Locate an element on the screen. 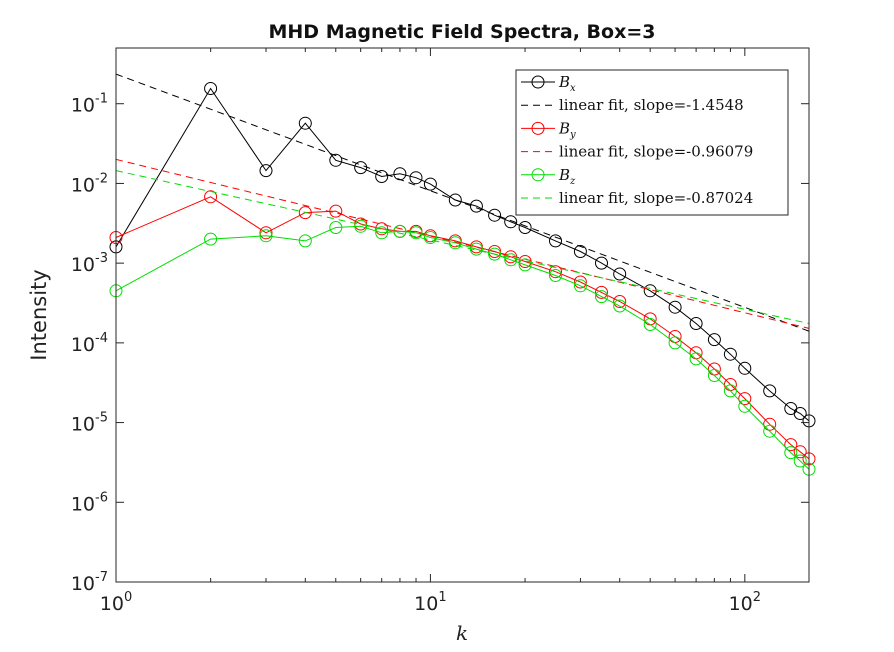  y-tick-label: 10⁻² is located at coordinates (89, 183).